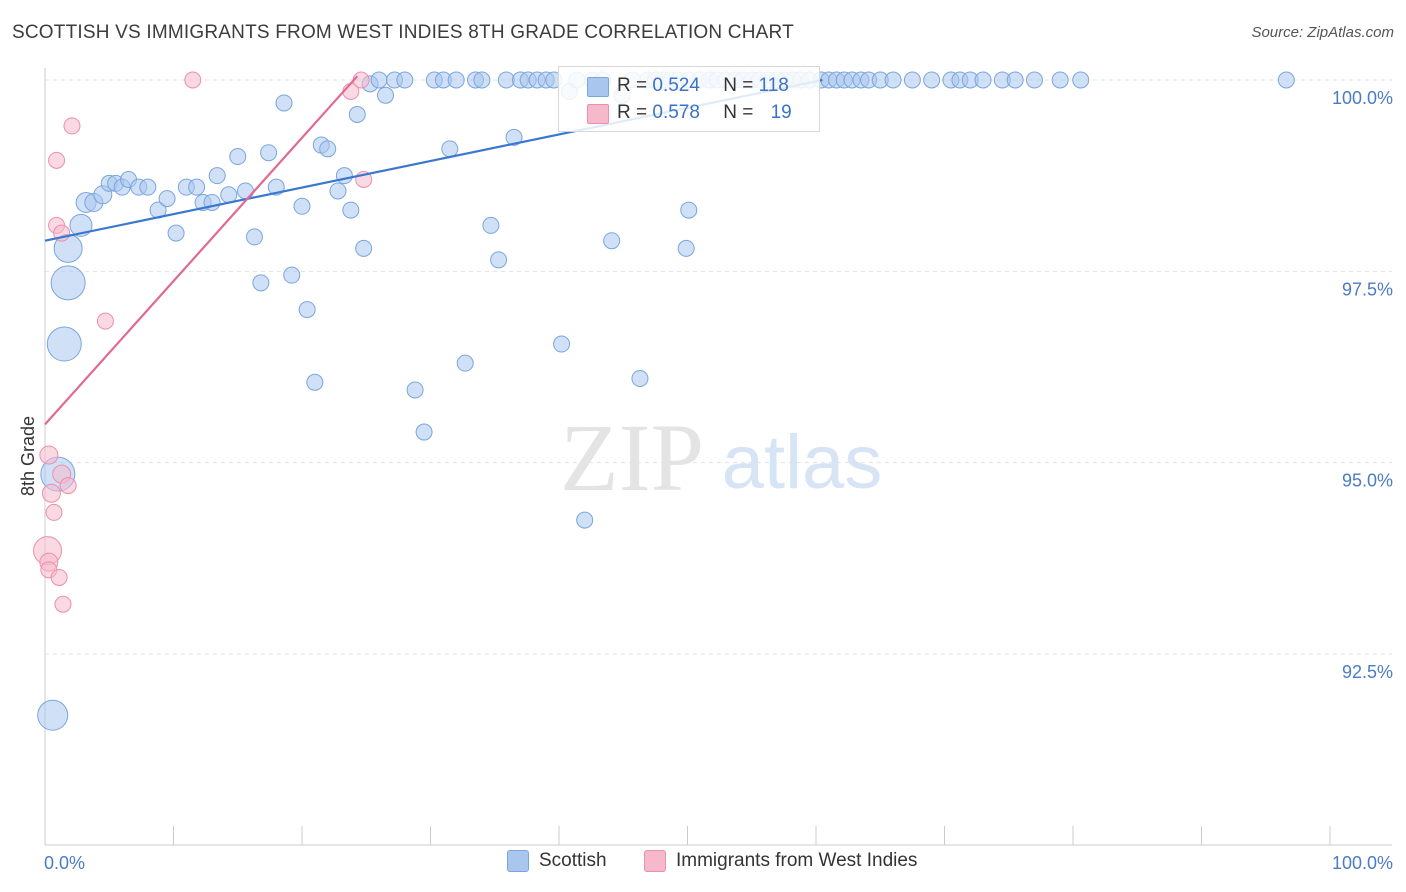 The image size is (1406, 892). I want to click on stats-swatch-west-indies, so click(598, 114).